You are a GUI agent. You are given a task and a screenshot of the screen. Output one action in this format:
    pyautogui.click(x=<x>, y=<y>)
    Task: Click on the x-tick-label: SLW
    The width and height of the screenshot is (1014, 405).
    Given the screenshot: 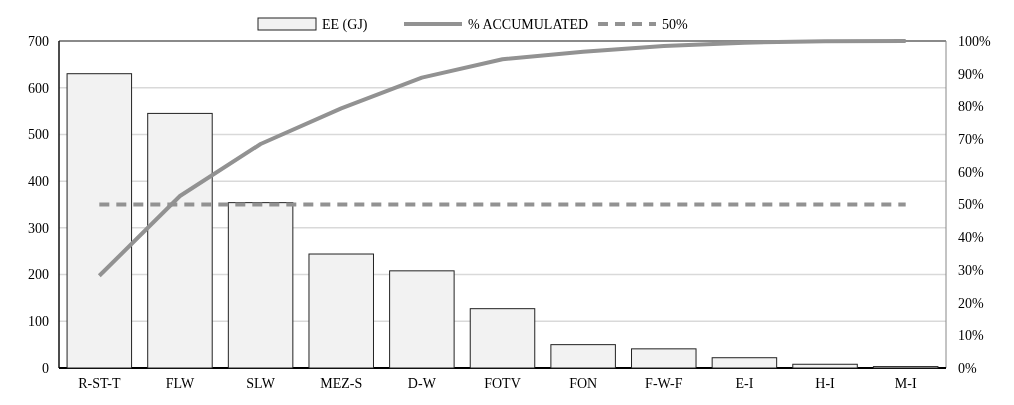 What is the action you would take?
    pyautogui.click(x=261, y=383)
    